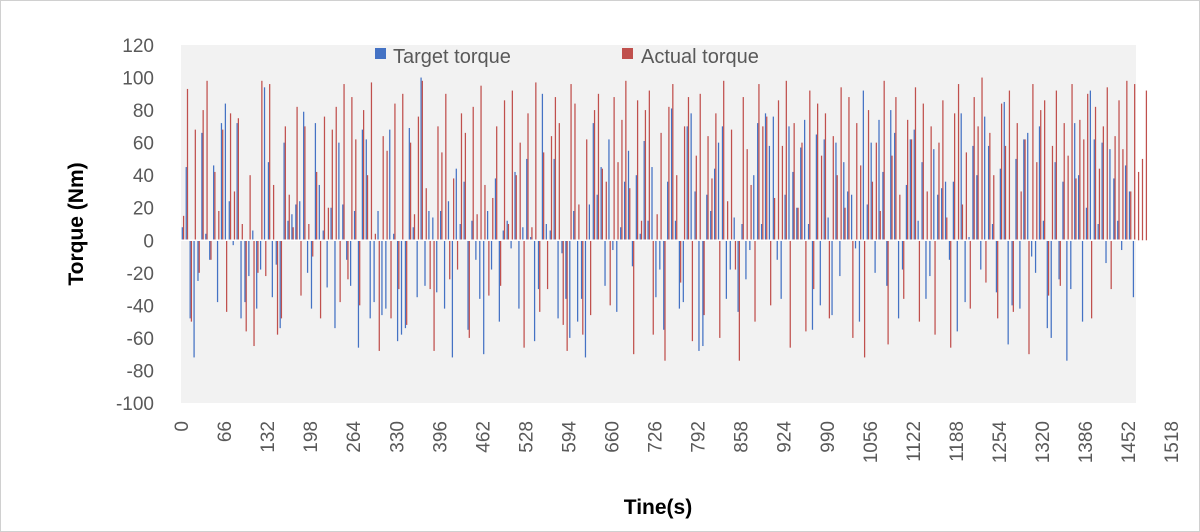 The width and height of the screenshot is (1200, 532). Describe the element at coordinates (613, 437) in the screenshot. I see `x-tick-label: 660` at that location.